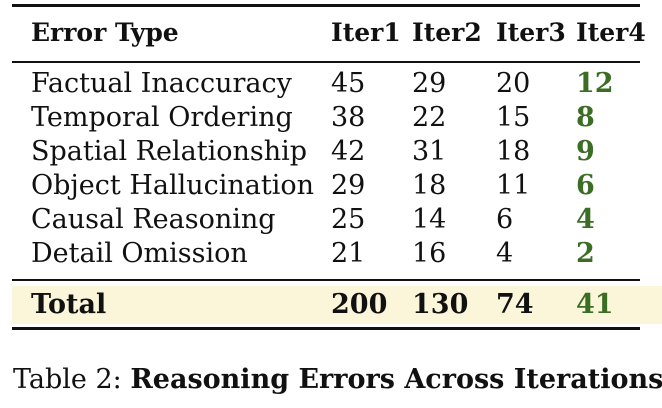 The image size is (662, 408). I want to click on table-row: Object Hallucination 29 18 11 6, so click(331, 186).